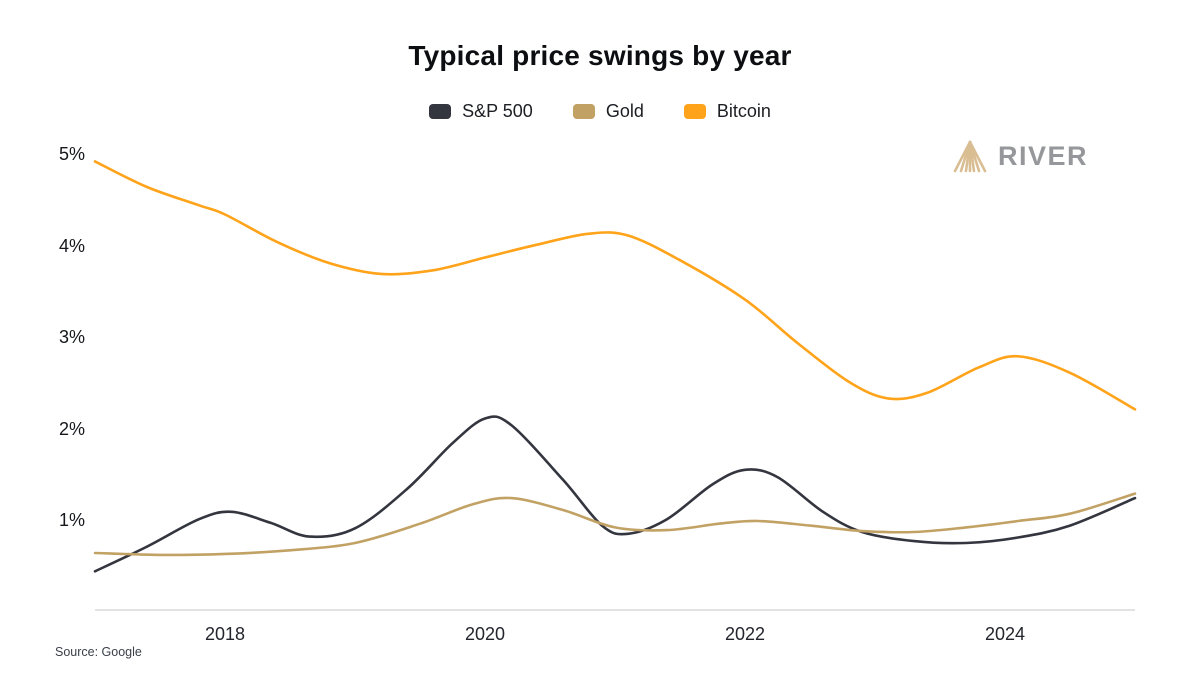 The width and height of the screenshot is (1200, 675). I want to click on river-logo-text: RIVER, so click(1042, 155).